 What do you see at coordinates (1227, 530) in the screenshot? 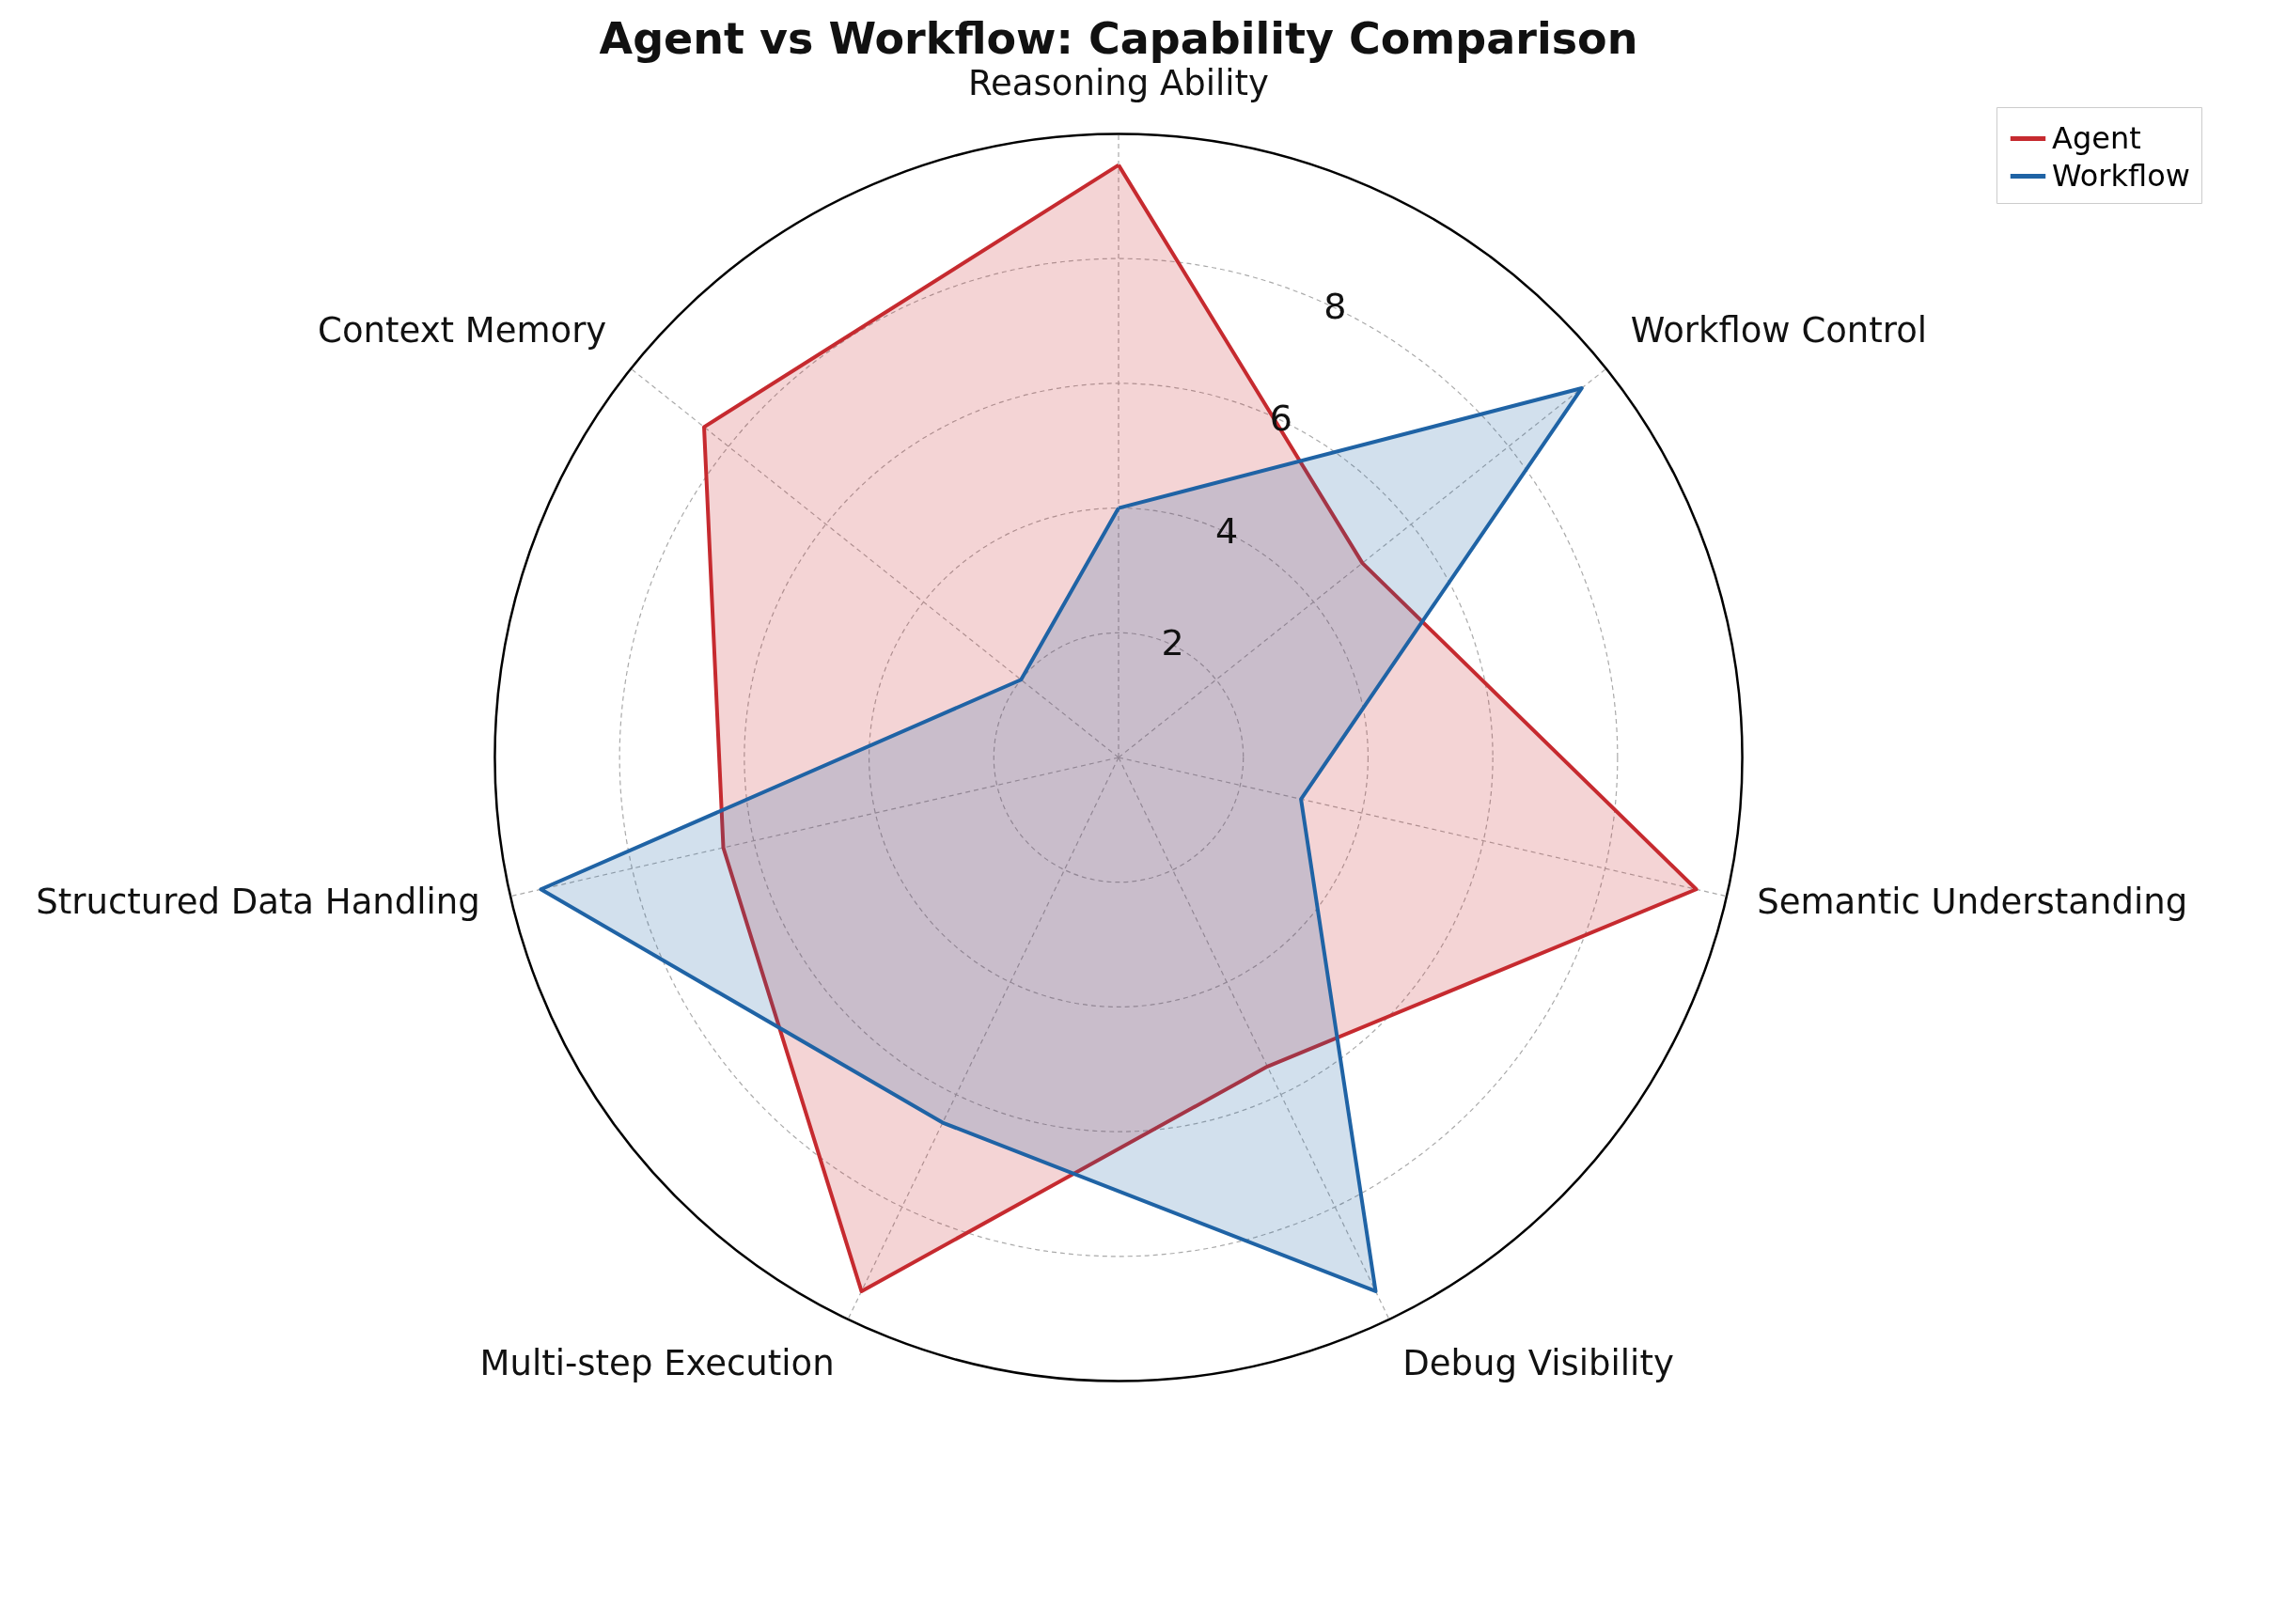
I see `y-tick-label: 4` at bounding box center [1227, 530].